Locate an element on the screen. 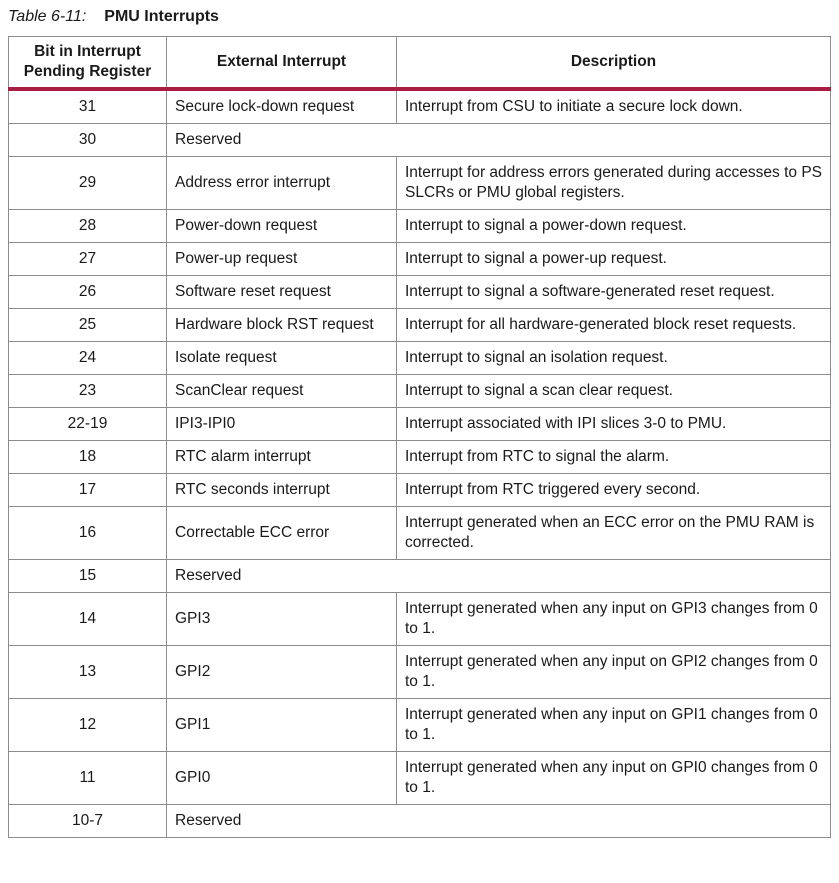 Image resolution: width=839 pixels, height=883 pixels. cell-external-interrupt: GPI2 is located at coordinates (281, 672).